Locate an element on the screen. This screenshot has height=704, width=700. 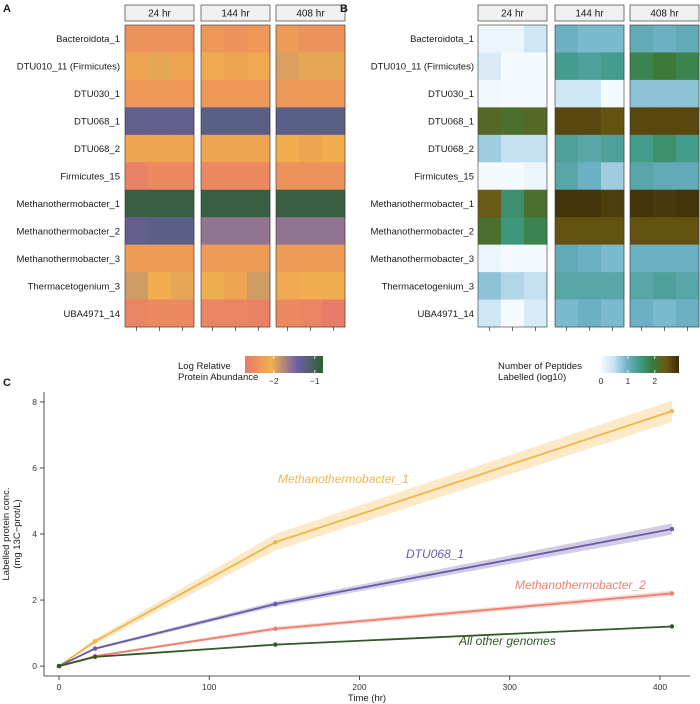
b-row-label: DTU068_2 is located at coordinates (451, 149).